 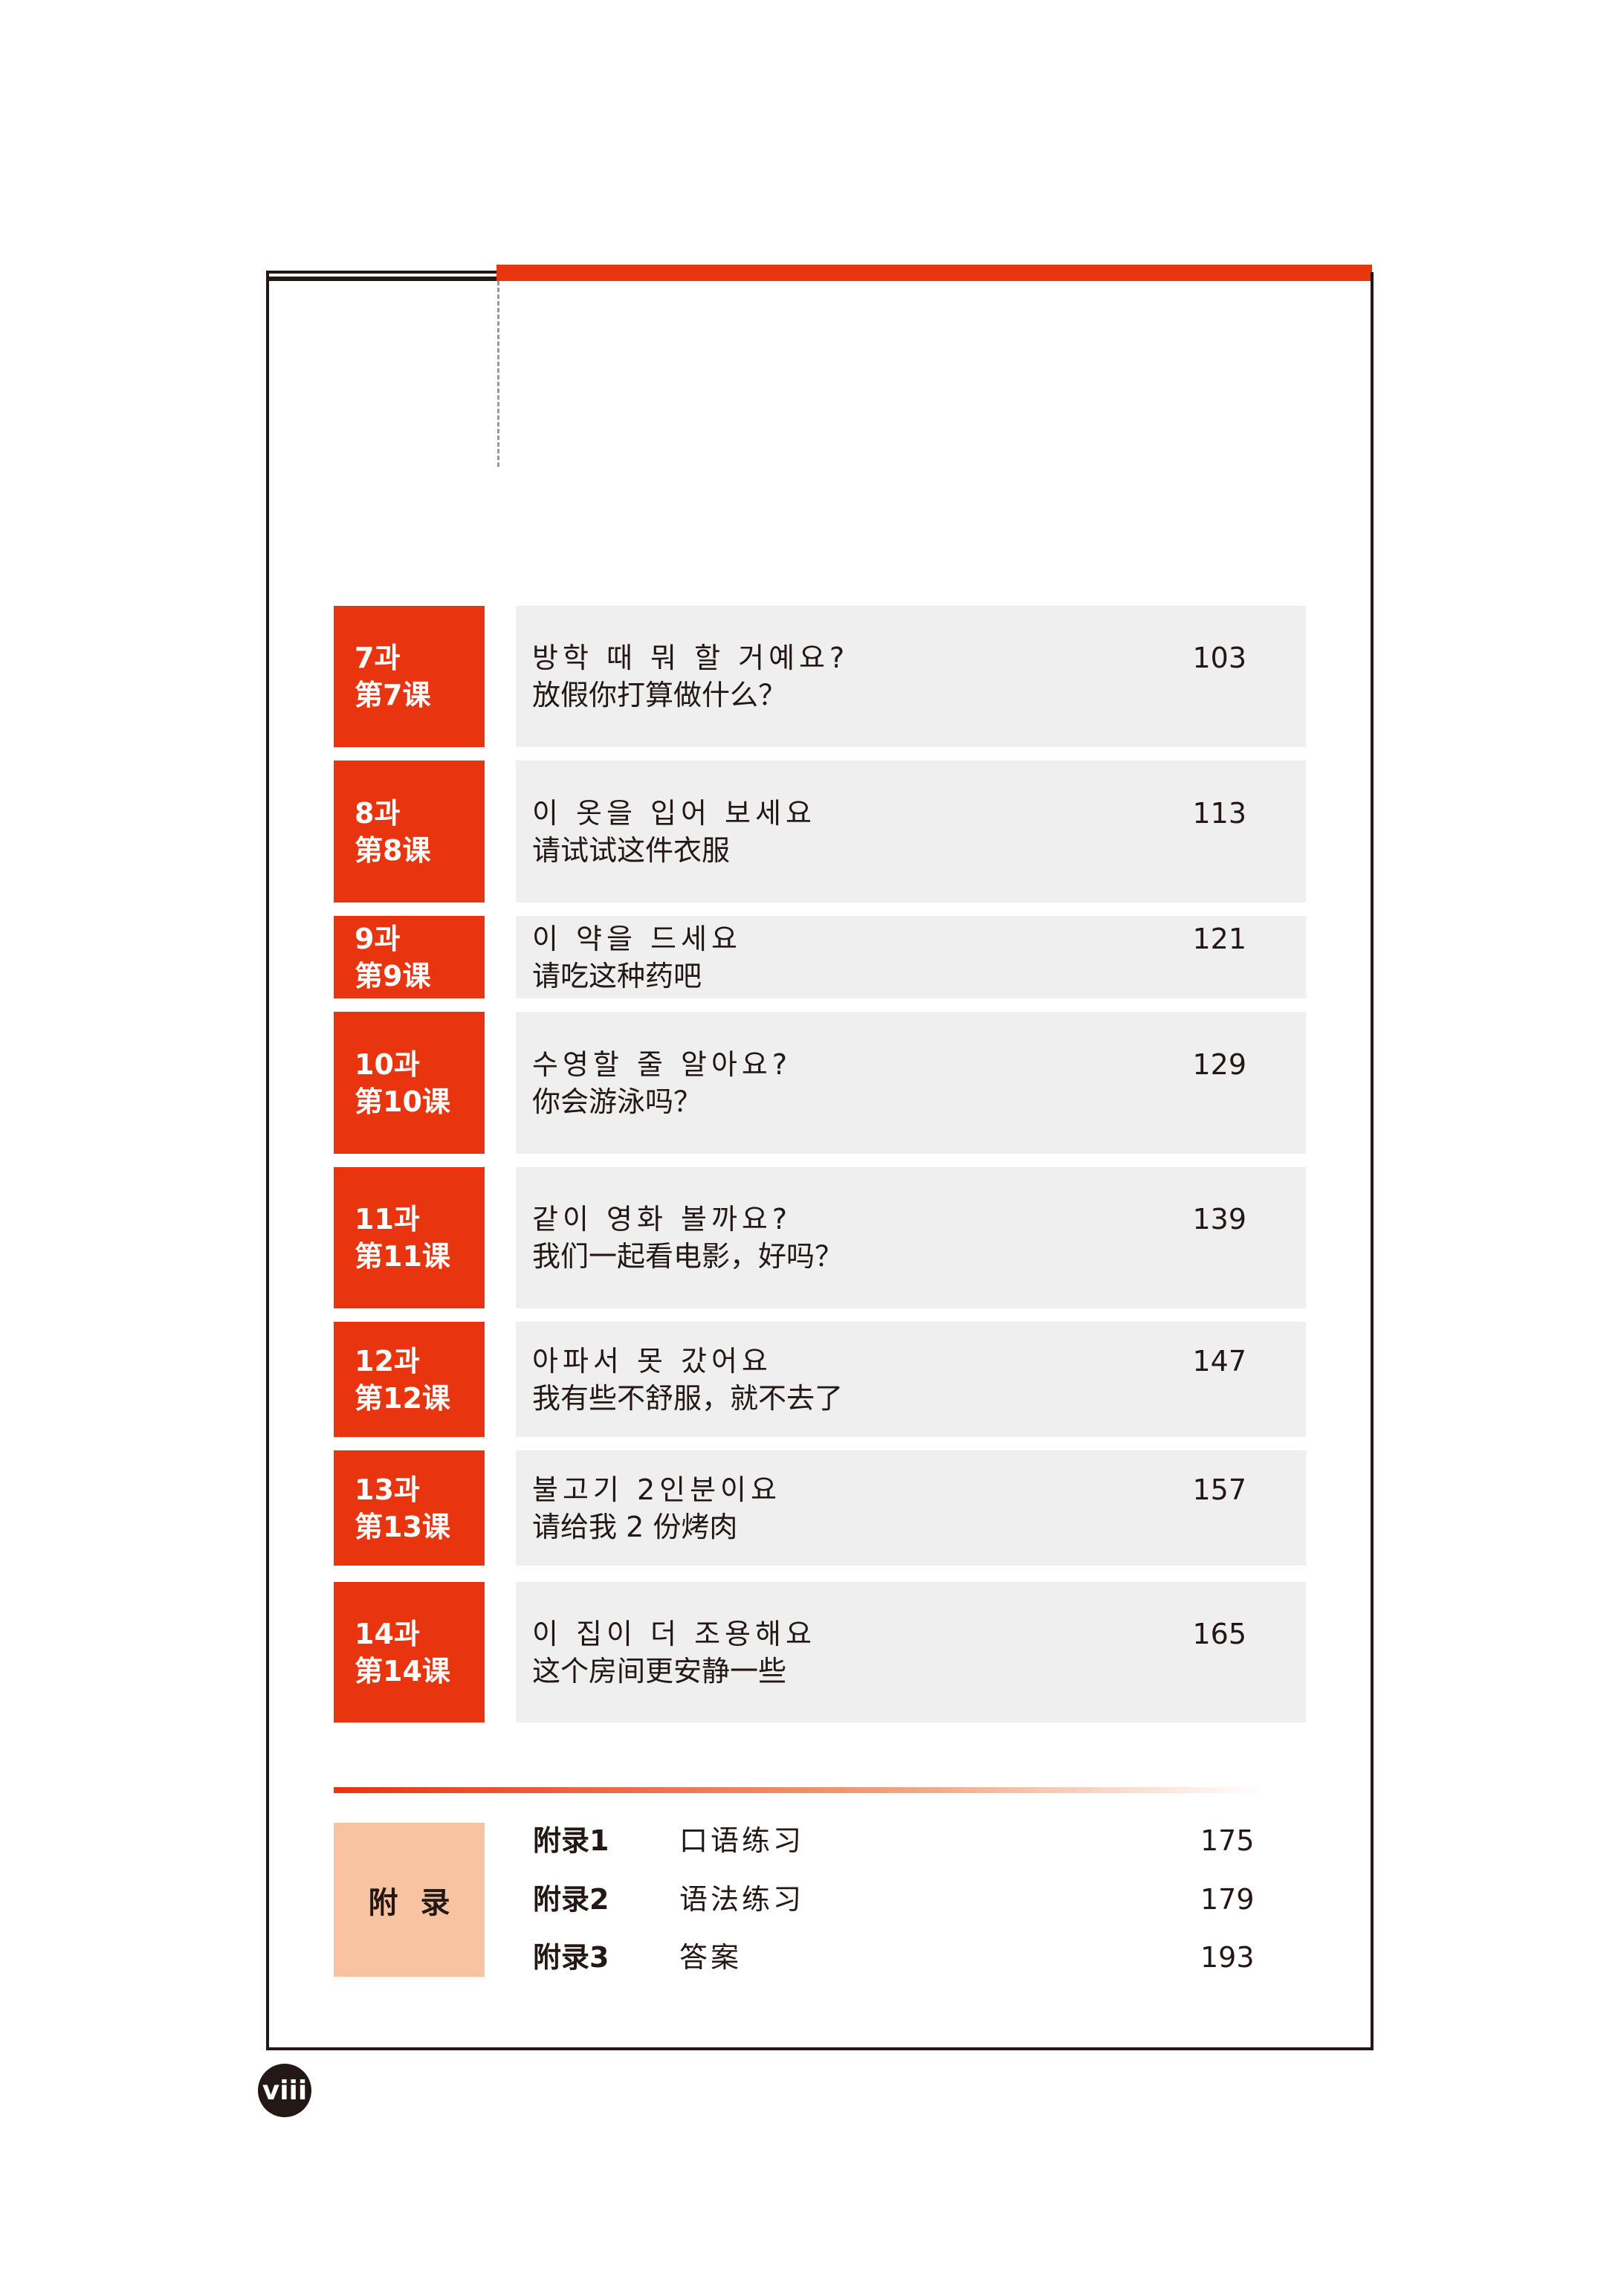 What do you see at coordinates (284, 2090) in the screenshot?
I see `page-number-badge: viii` at bounding box center [284, 2090].